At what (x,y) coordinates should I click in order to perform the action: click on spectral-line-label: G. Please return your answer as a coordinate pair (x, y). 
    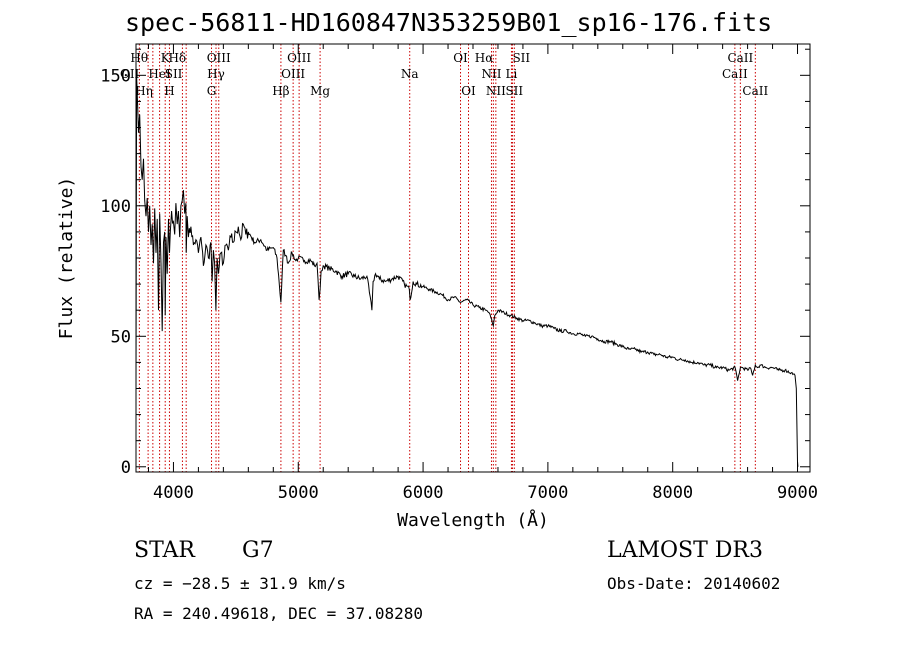
    Looking at the image, I should click on (212, 91).